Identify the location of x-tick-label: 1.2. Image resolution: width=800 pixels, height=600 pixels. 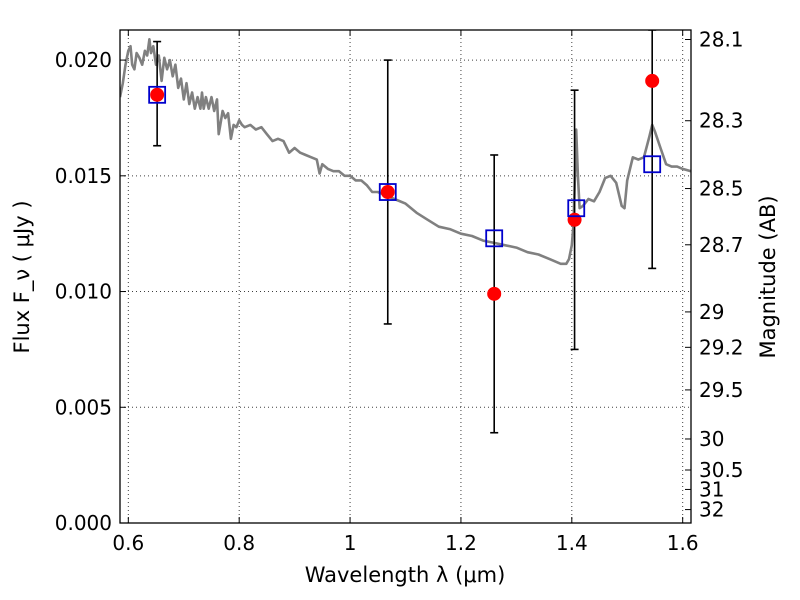
(461, 543).